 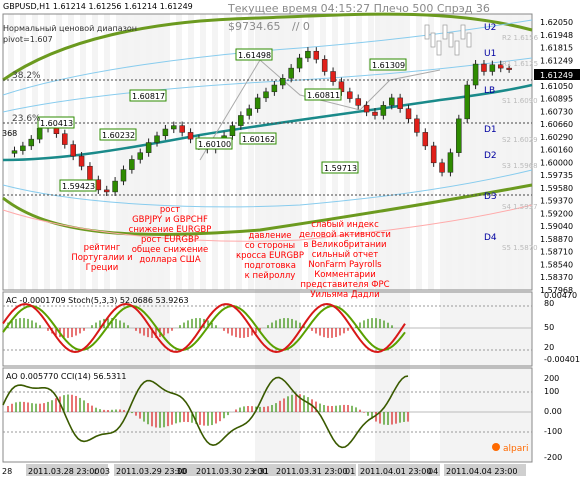 What do you see at coordinates (520, 207) in the screenshot?
I see `pivot-scale: S4 1.5937` at bounding box center [520, 207].